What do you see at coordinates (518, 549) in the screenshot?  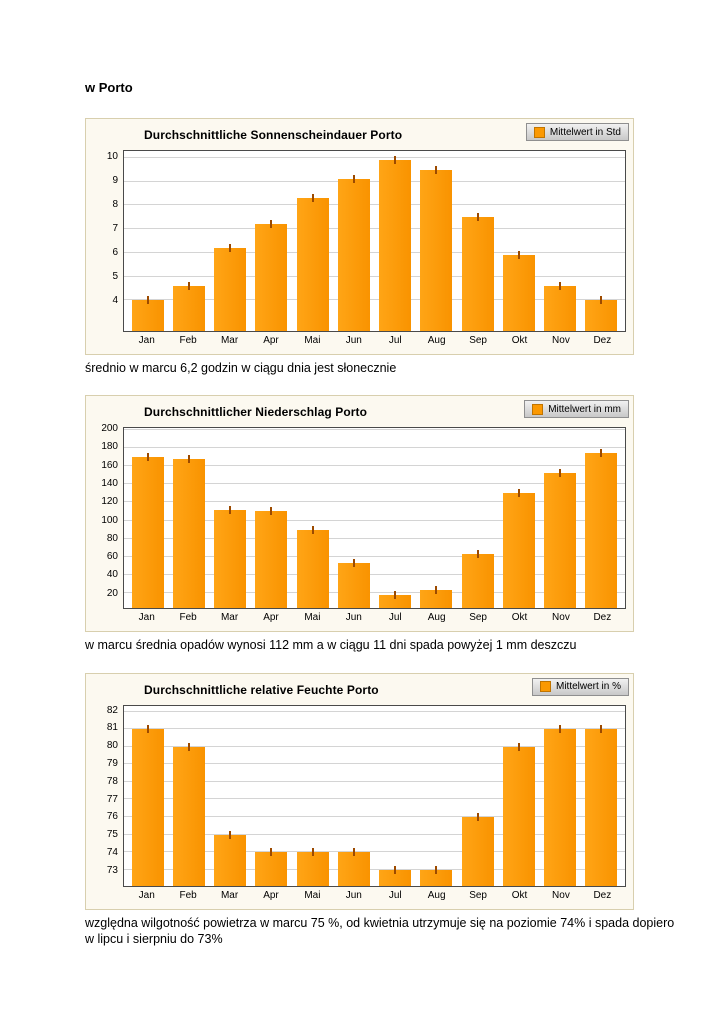 I see `bar-Okt` at bounding box center [518, 549].